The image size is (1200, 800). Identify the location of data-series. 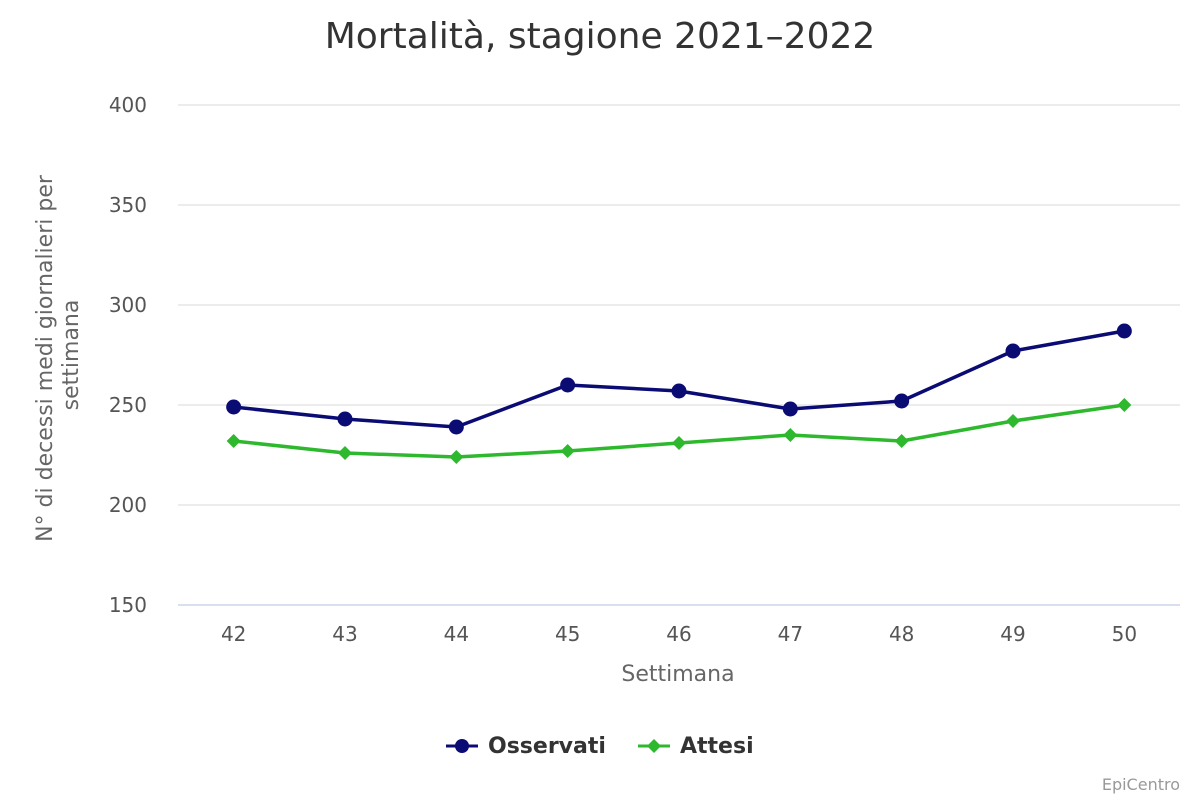
(679, 393).